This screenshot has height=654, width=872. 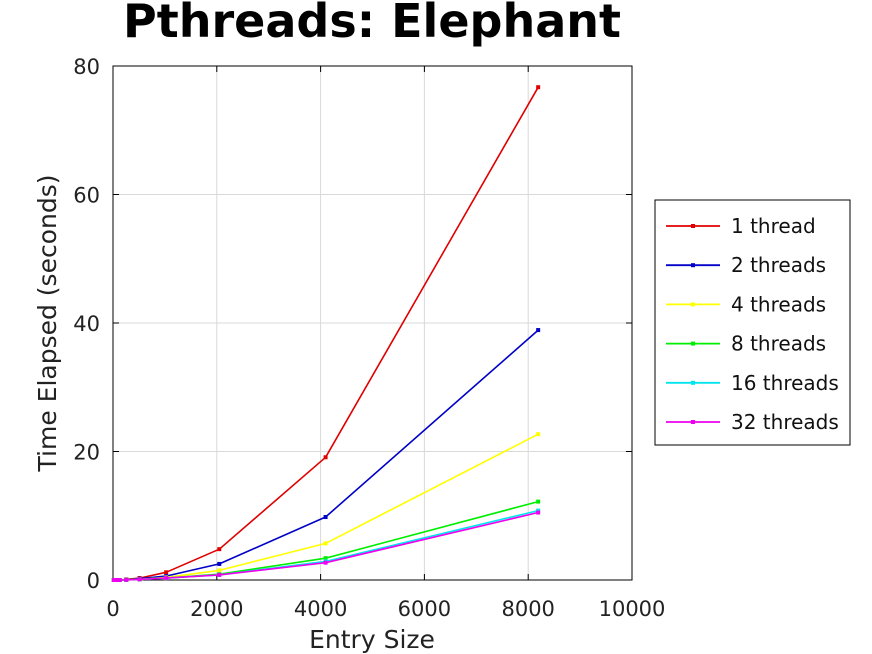 I want to click on legend-label: 8 threads, so click(x=778, y=344).